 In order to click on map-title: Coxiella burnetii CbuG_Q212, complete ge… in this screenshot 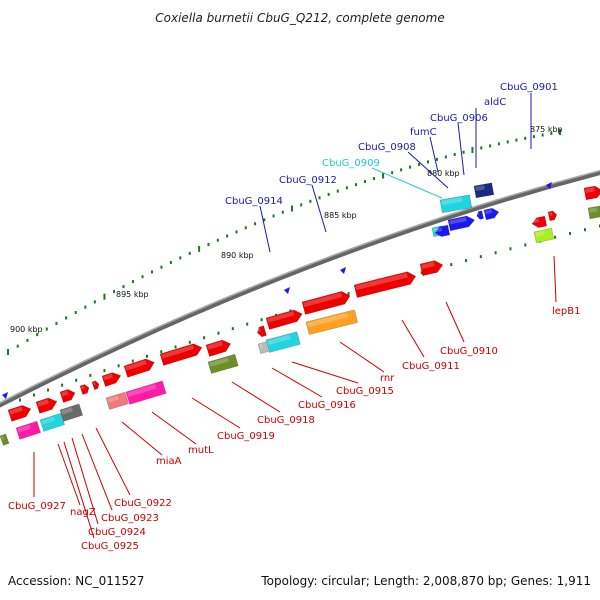, I will do `click(299, 18)`.